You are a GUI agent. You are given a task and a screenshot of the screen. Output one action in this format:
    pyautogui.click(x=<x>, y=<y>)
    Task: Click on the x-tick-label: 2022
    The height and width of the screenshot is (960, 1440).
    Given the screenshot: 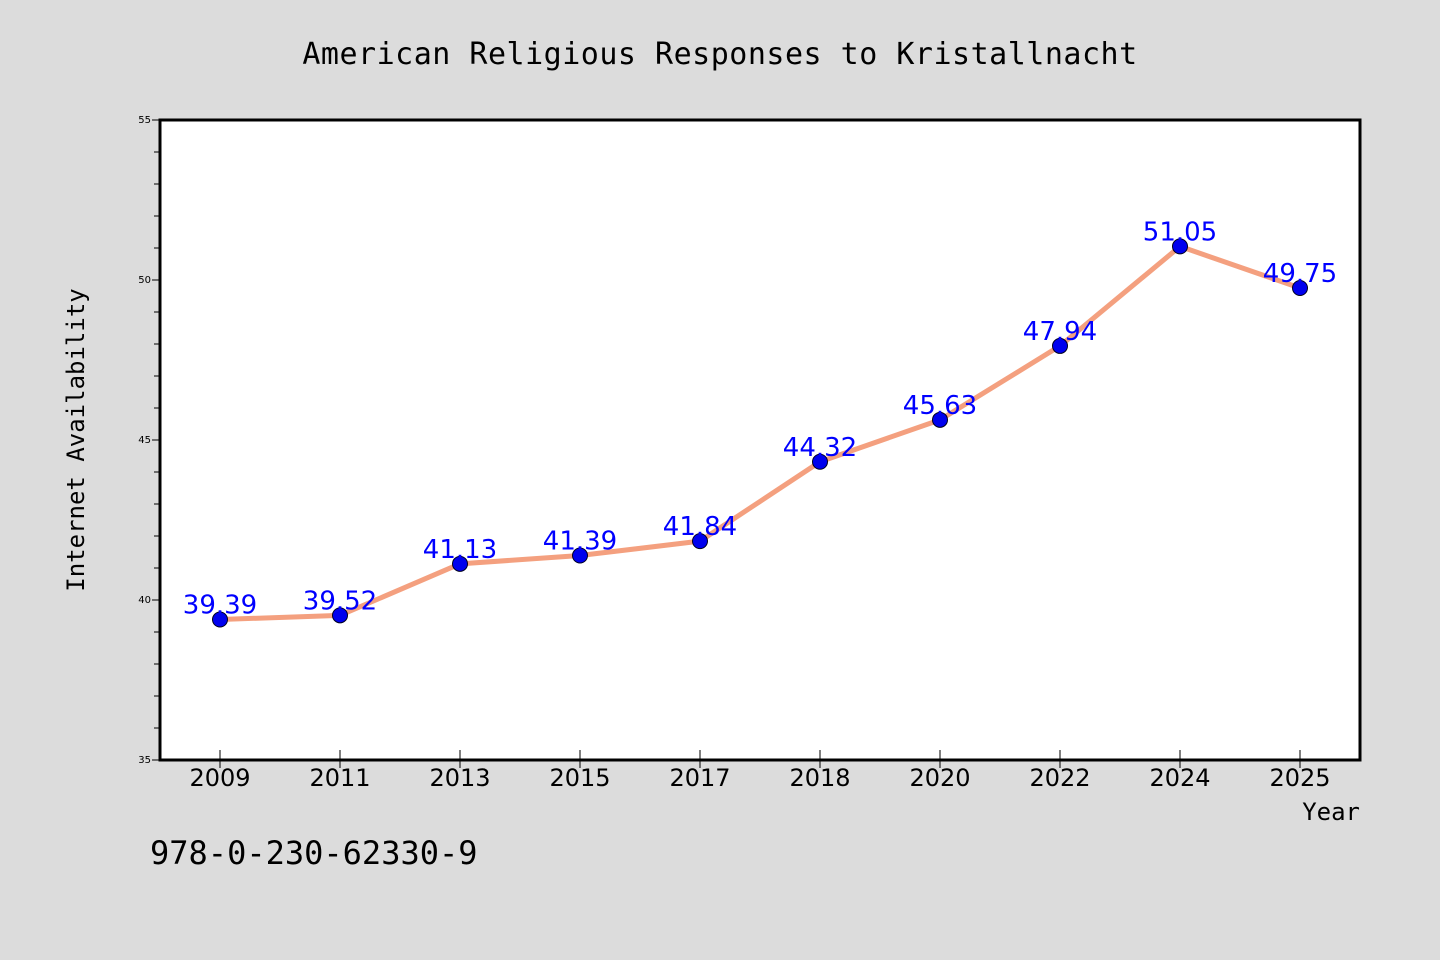 What is the action you would take?
    pyautogui.click(x=1059, y=778)
    